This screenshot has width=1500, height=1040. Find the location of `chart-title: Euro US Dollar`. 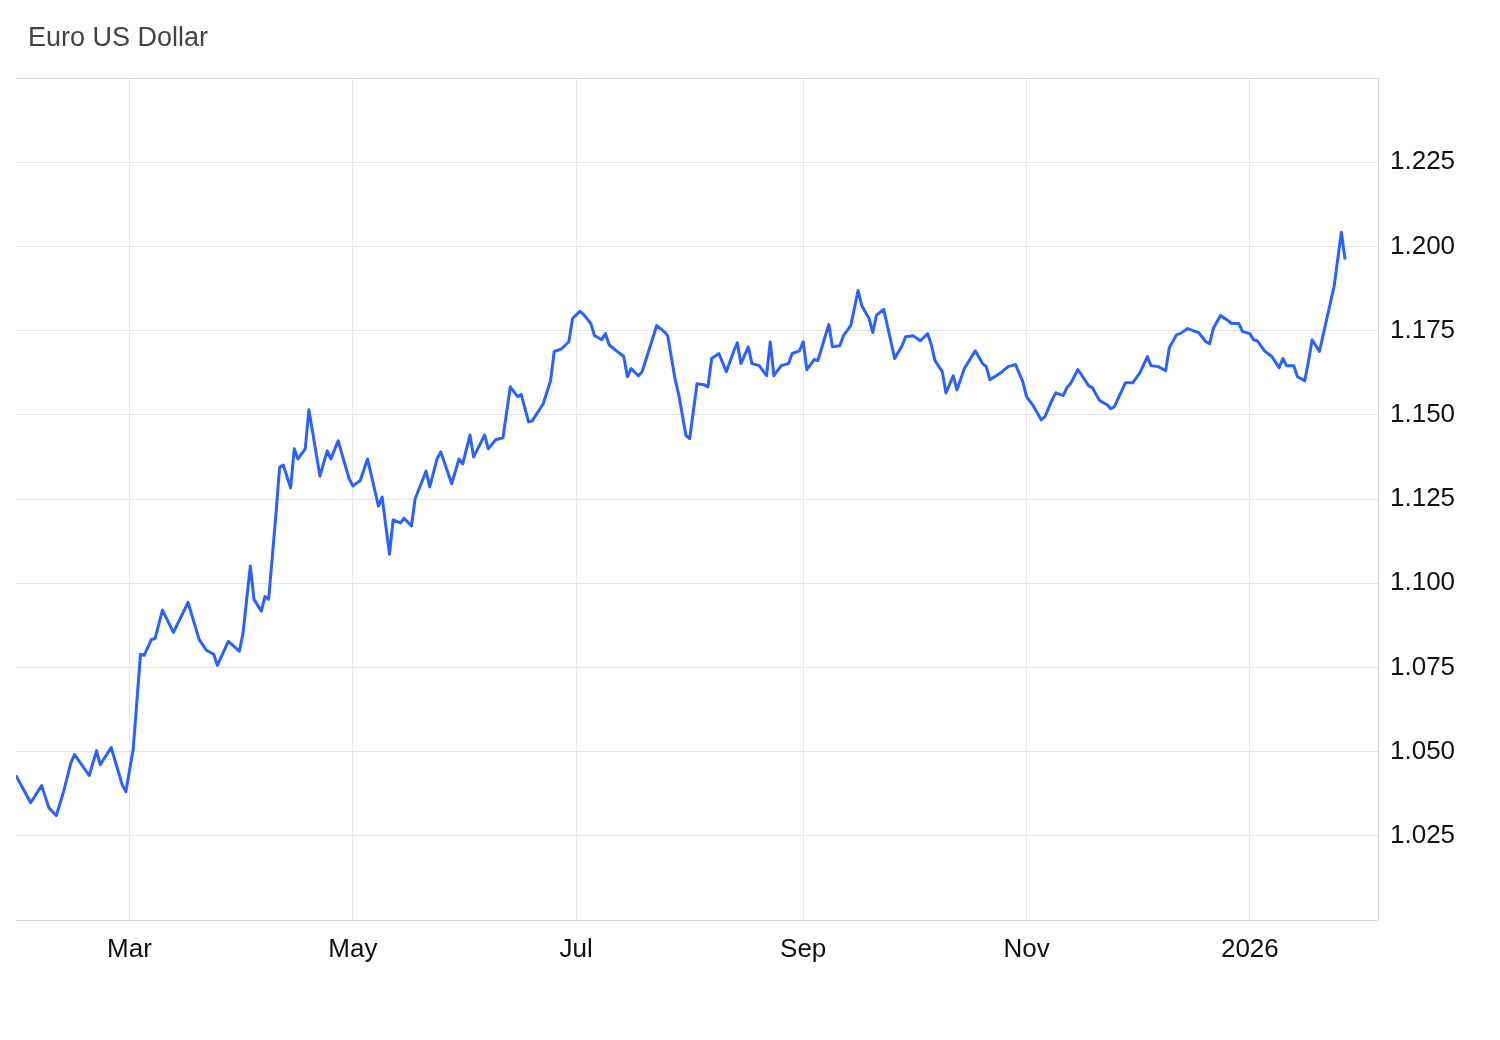

chart-title: Euro US Dollar is located at coordinates (118, 37).